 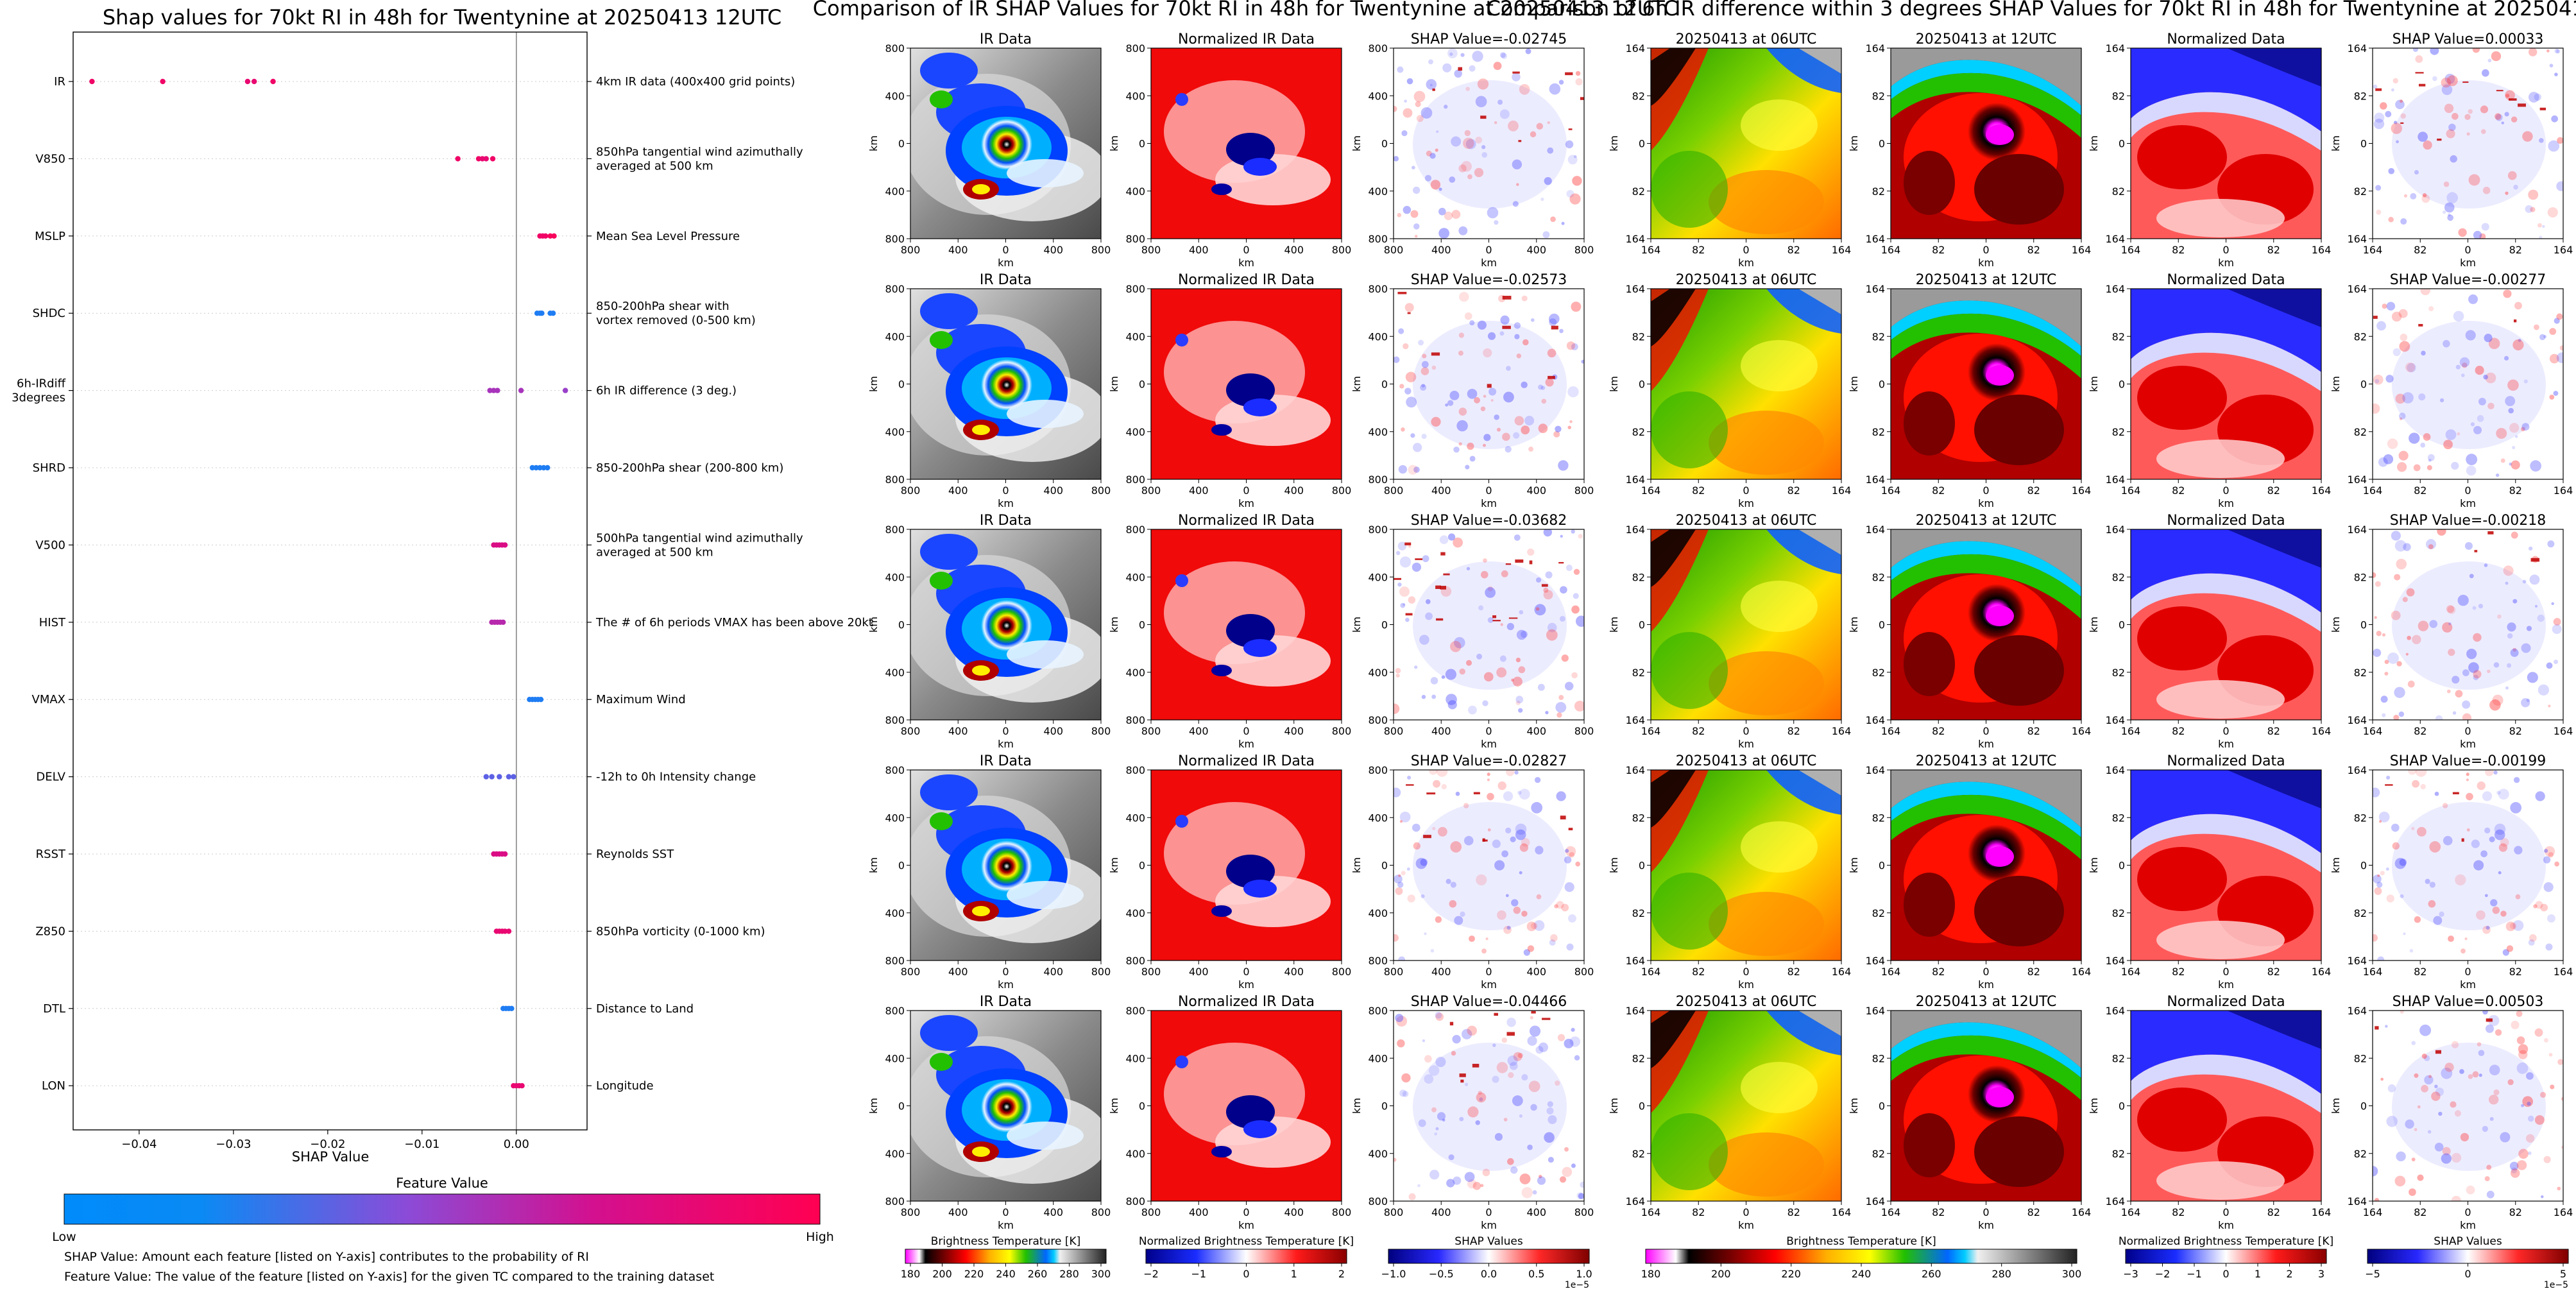 What do you see at coordinates (1489, 761) in the screenshot?
I see `panel-title-shap-value: SHAP Value=-0.02827` at bounding box center [1489, 761].